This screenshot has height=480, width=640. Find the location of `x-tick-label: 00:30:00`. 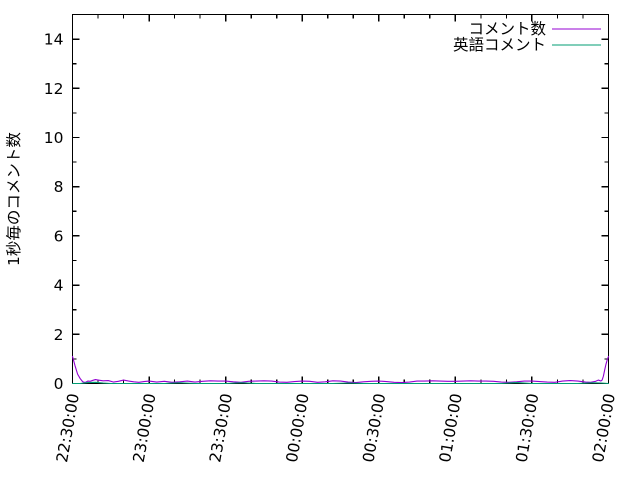

x-tick-label: 00:30:00 is located at coordinates (374, 428).